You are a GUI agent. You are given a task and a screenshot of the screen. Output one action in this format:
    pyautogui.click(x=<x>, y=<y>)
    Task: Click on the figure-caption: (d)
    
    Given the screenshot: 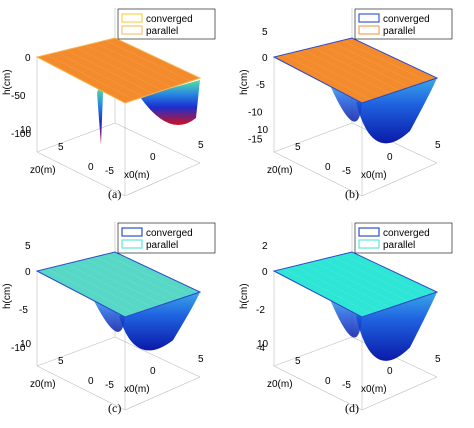 What is the action you would take?
    pyautogui.click(x=352, y=408)
    